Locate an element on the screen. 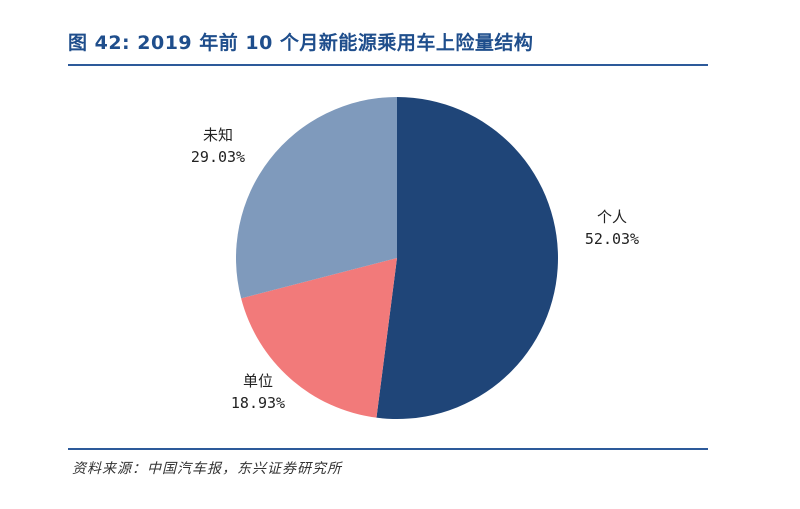  slice-value-label: 29.03% is located at coordinates (218, 157).